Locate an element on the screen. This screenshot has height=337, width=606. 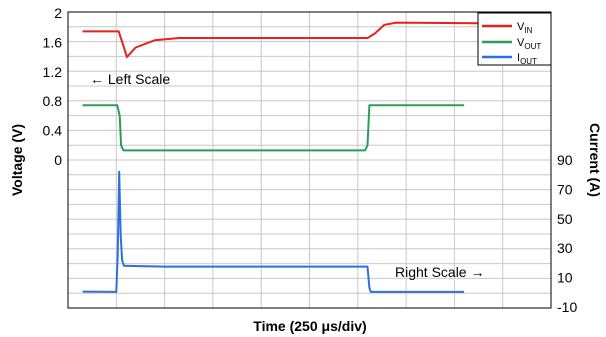
right-tick-label: 30 is located at coordinates (565, 248).